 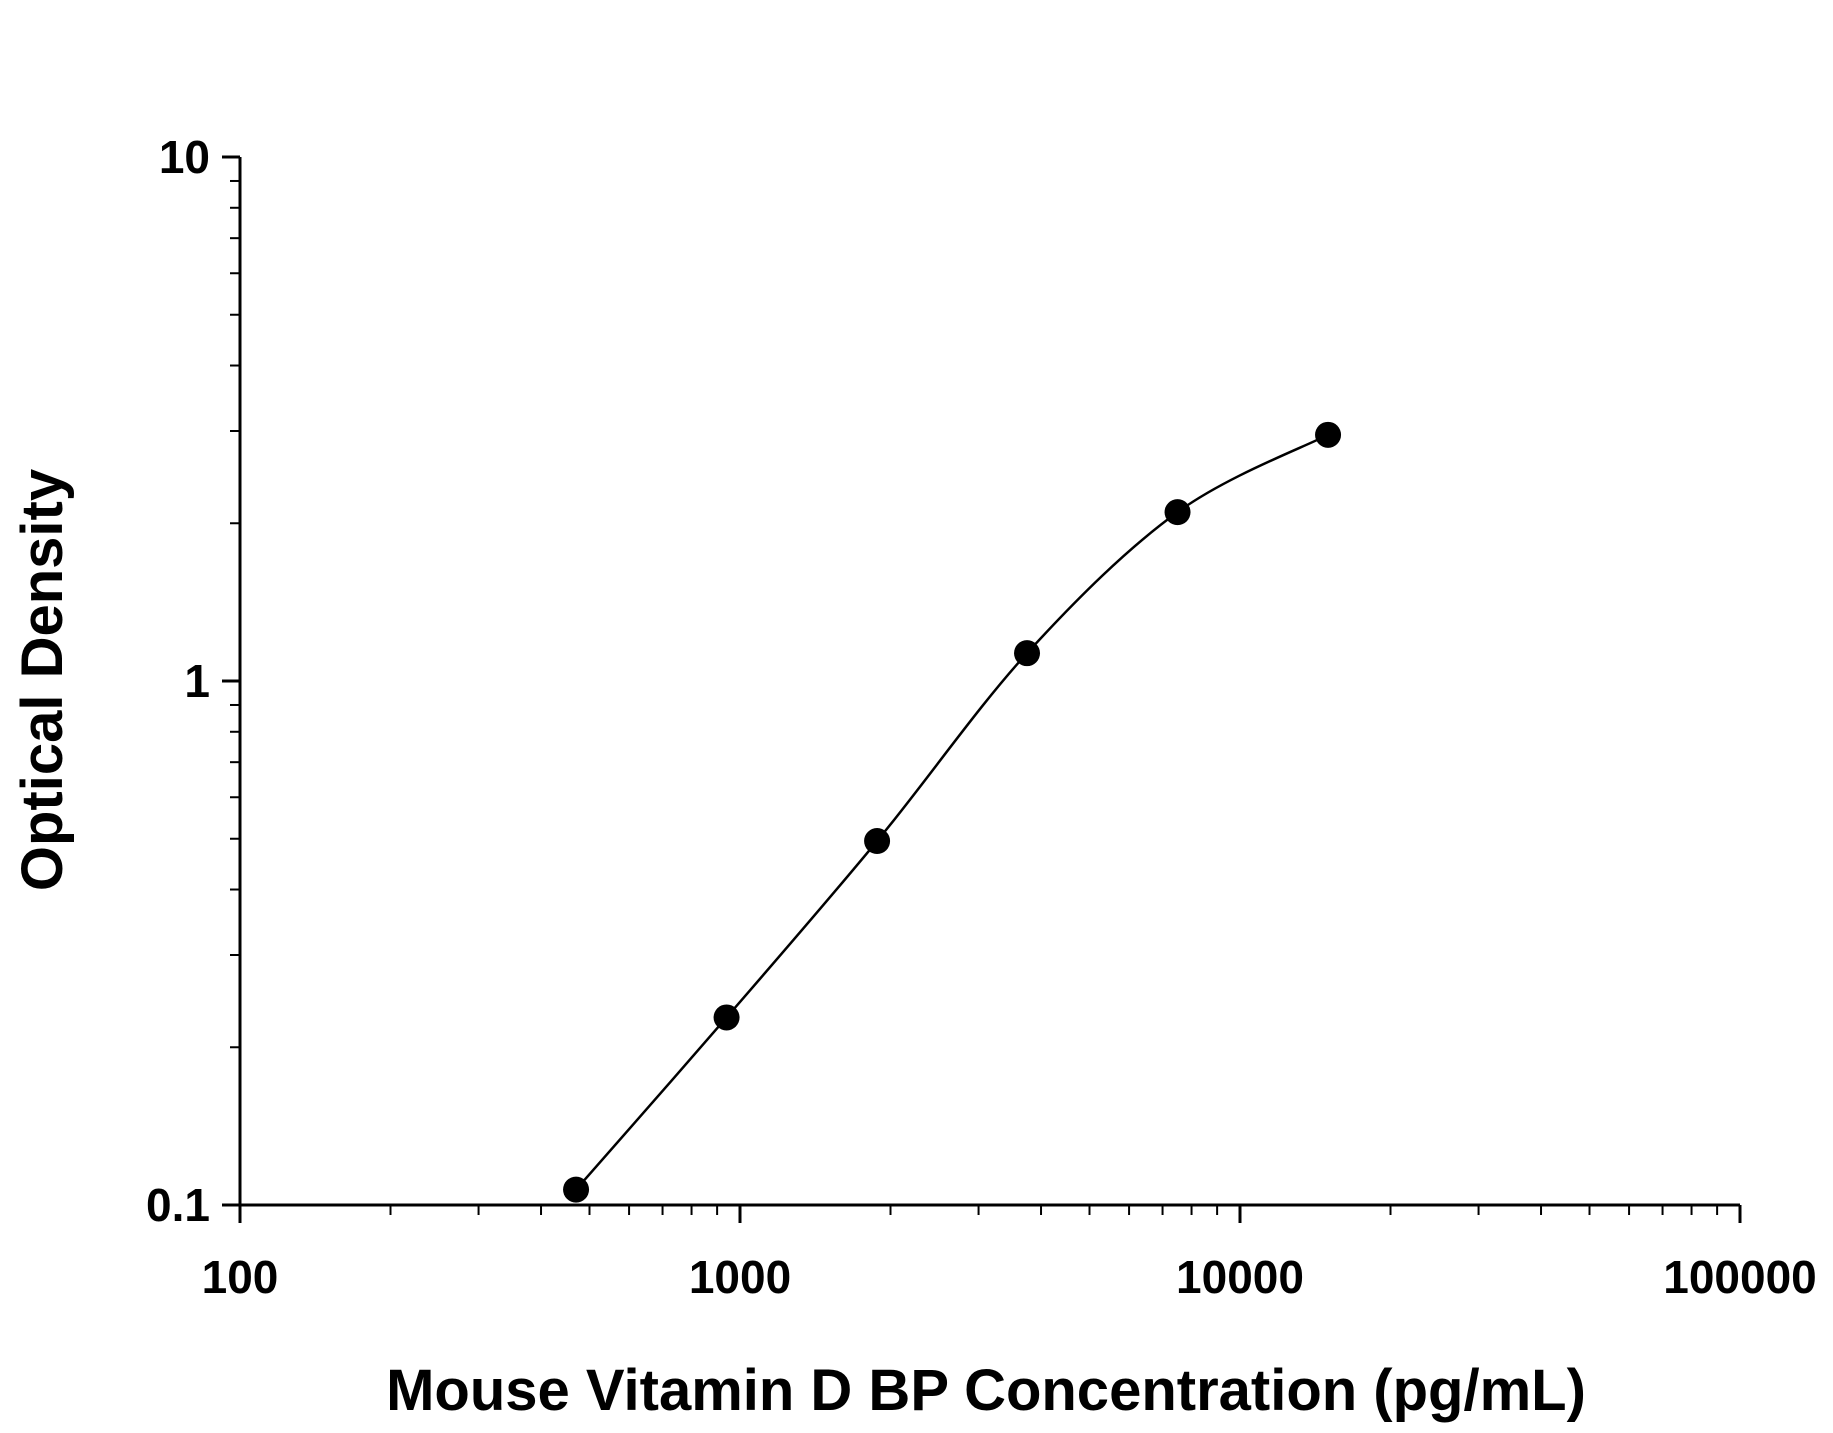 What do you see at coordinates (178, 1205) in the screenshot?
I see `y-tick-label: 0.1` at bounding box center [178, 1205].